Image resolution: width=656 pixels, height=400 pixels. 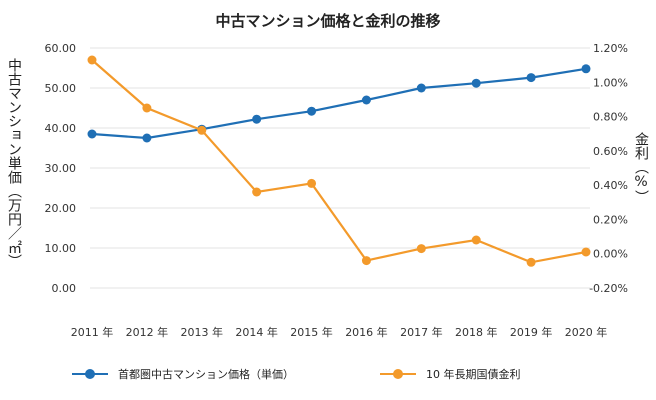 I want to click on y-tick-label-left: 40.00, so click(x=61, y=128).